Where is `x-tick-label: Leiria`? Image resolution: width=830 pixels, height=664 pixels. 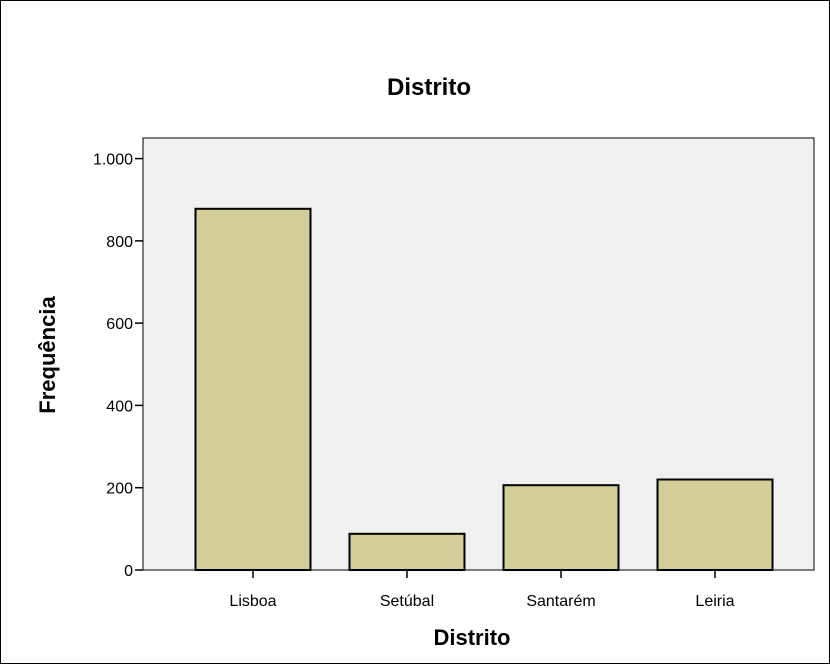 x-tick-label: Leiria is located at coordinates (714, 601).